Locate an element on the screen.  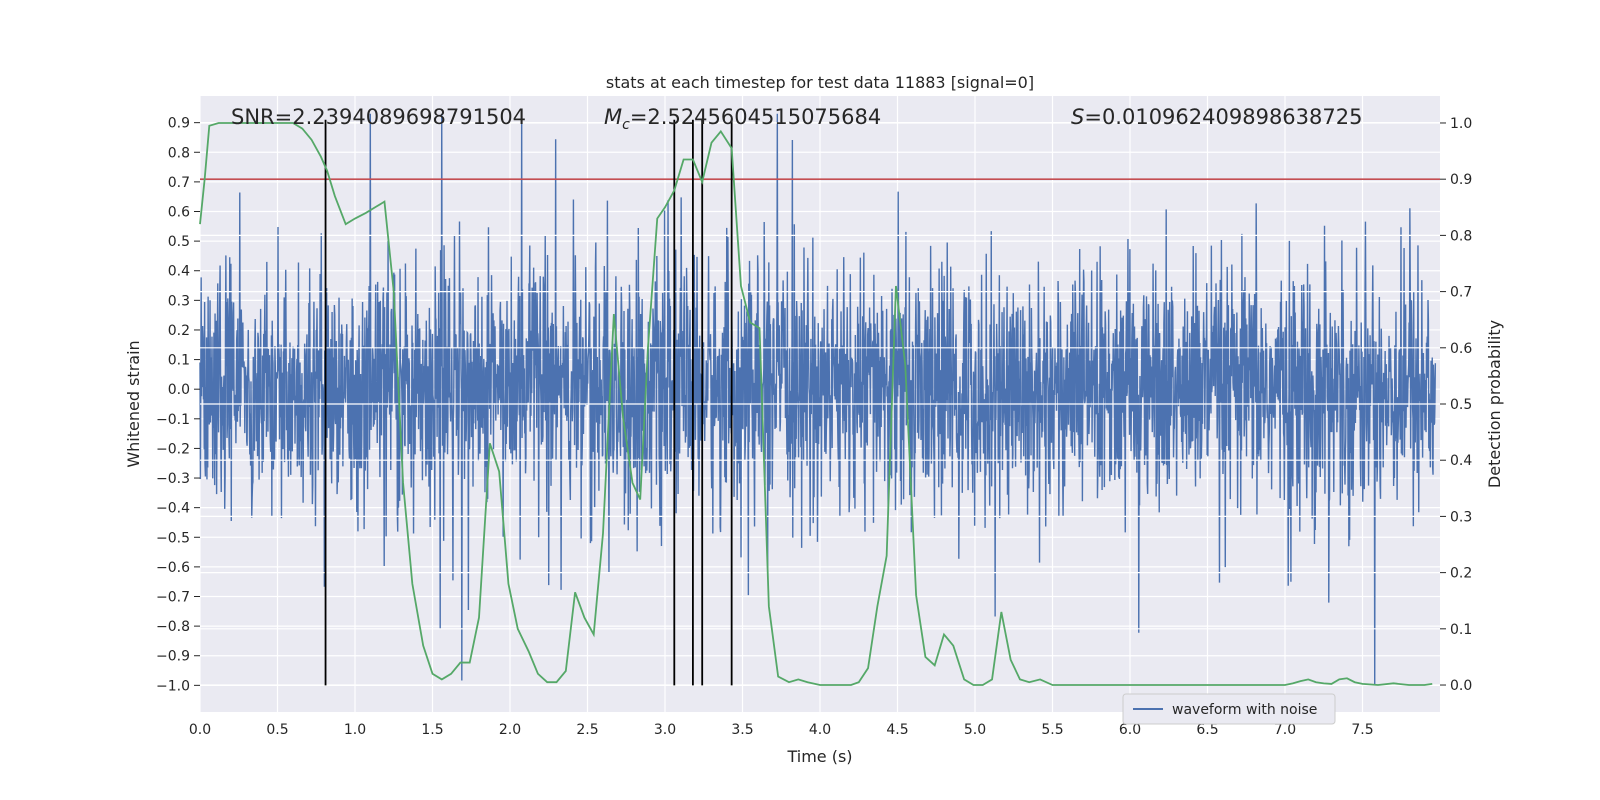
x-tick-label: 7.5 is located at coordinates (1362, 730).